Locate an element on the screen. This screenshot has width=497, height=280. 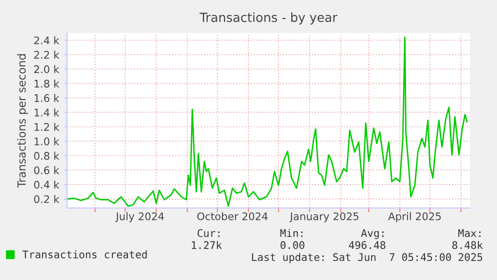
y-tick-label: 1.0 k is located at coordinates (47, 141).